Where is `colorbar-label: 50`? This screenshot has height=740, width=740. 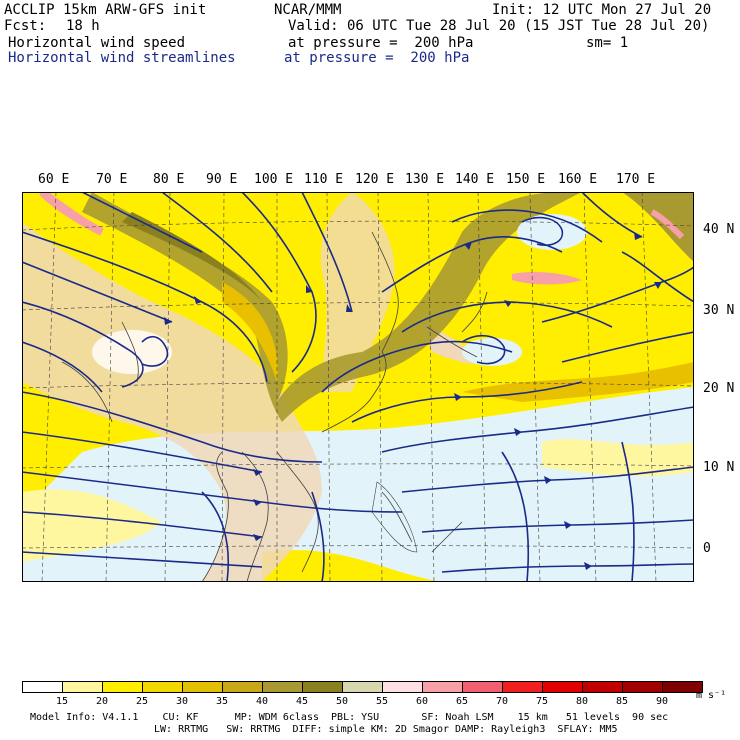
colorbar-label: 50 is located at coordinates (342, 701).